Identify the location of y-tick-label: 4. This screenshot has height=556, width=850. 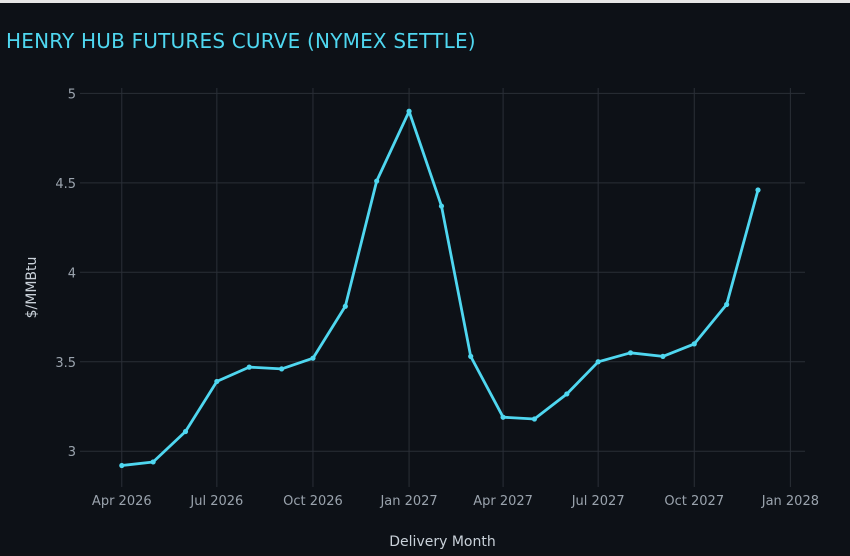
(72, 273).